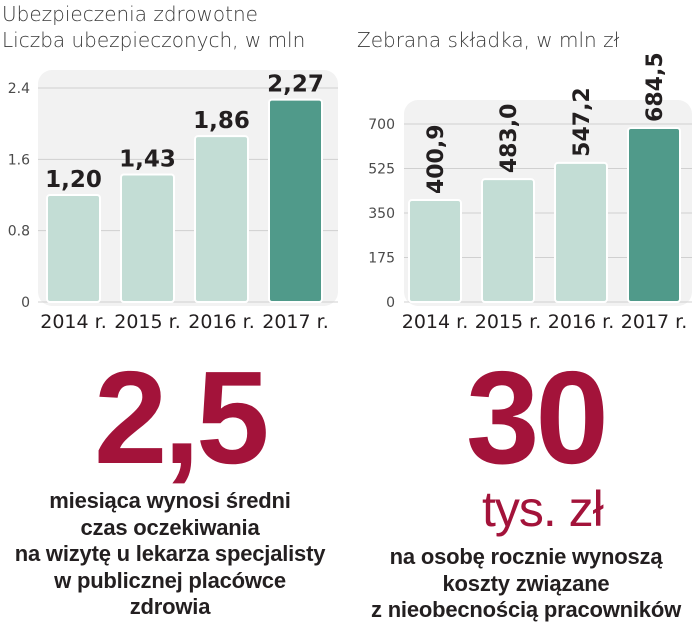 This screenshot has width=697, height=640. I want to click on y-tick-label: 350, so click(381, 214).